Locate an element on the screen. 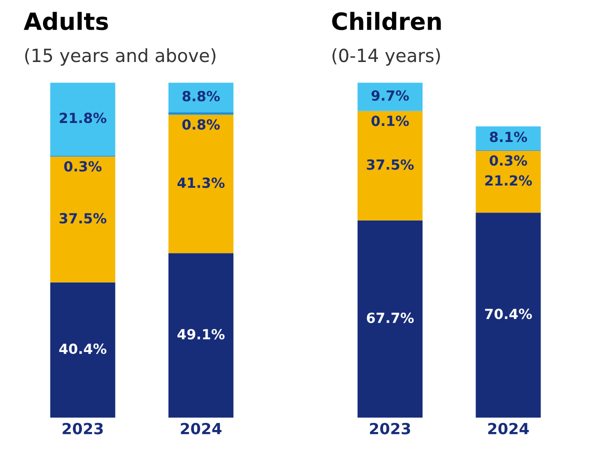 This screenshot has height=459, width=591. data-label: 8.8% is located at coordinates (201, 96).